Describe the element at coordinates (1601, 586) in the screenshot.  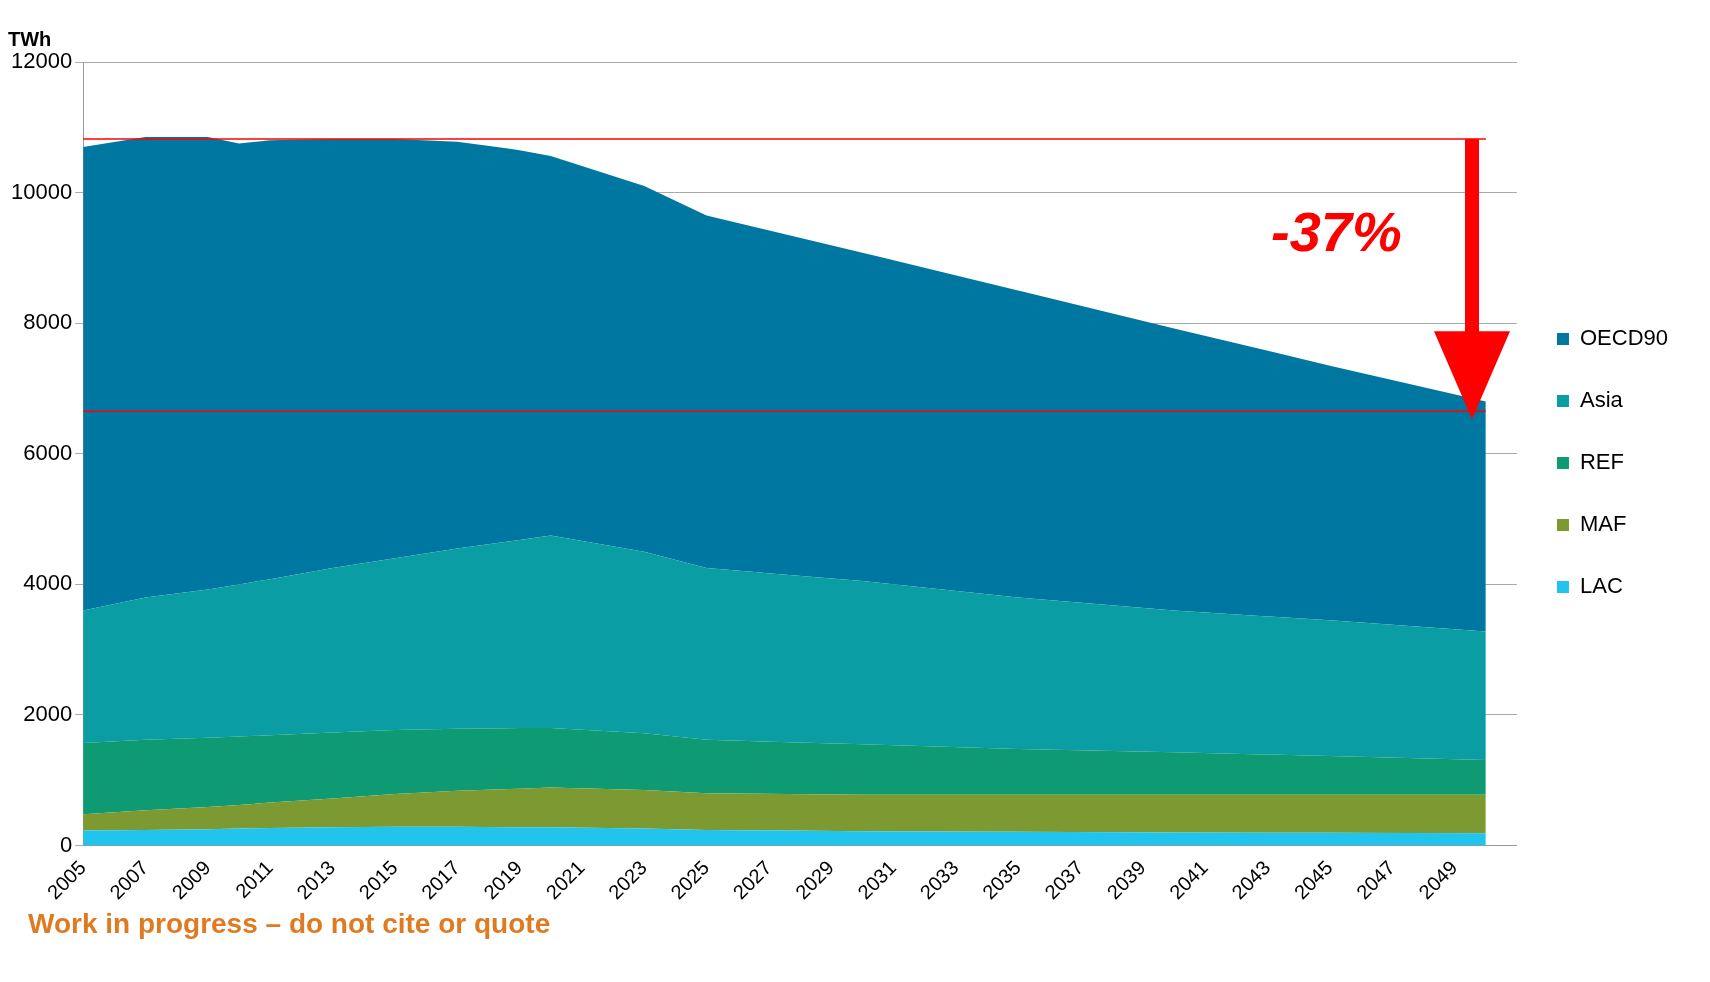
I see `legend-label: LAC` at that location.